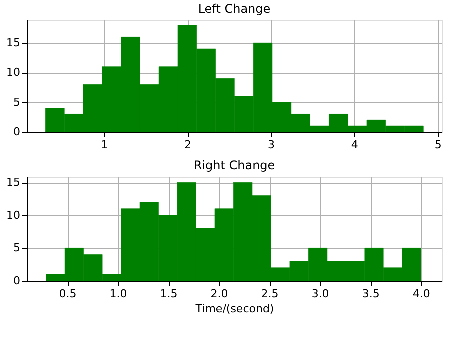 The width and height of the screenshot is (474, 353). I want to click on x-tick-label: 0.5, so click(68, 294).